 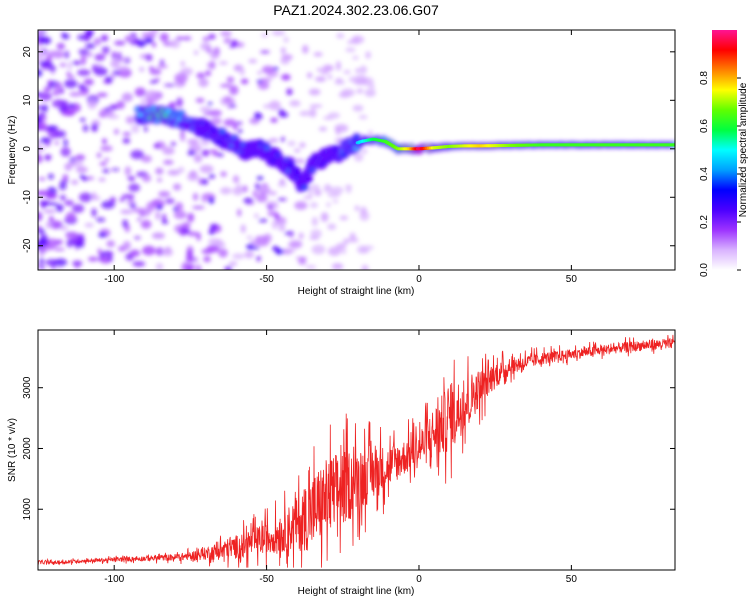 What do you see at coordinates (572, 279) in the screenshot?
I see `x-tick-label: 50` at bounding box center [572, 279].